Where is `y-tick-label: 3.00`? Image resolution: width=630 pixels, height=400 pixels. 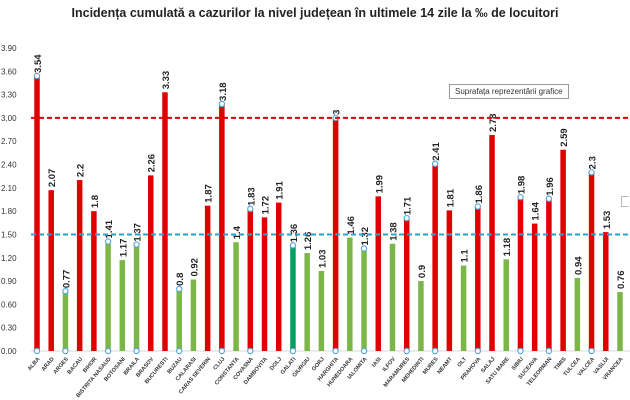 y-tick-label: 3.00 is located at coordinates (9, 118).